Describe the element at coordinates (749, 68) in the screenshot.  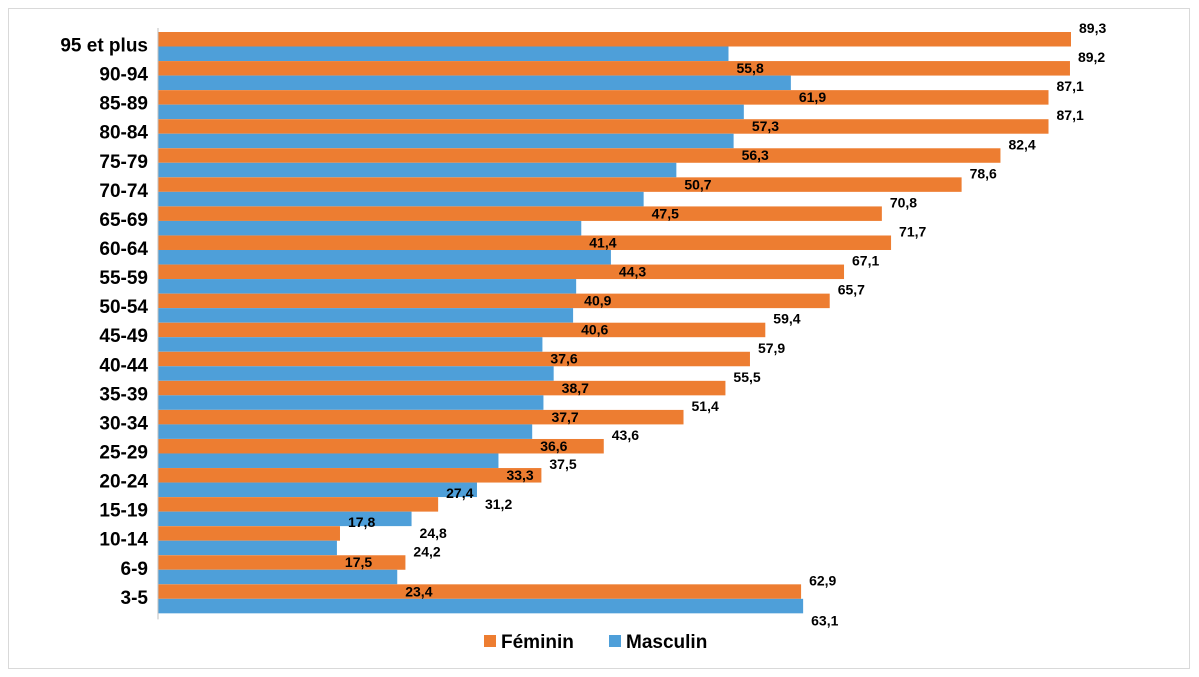
I see `data-label: 55,8` at that location.